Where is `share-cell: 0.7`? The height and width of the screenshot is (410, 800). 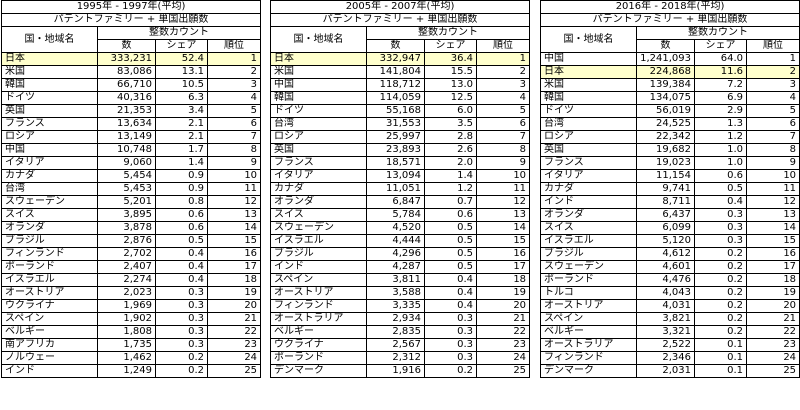
share-cell: 0.7 is located at coordinates (450, 202).